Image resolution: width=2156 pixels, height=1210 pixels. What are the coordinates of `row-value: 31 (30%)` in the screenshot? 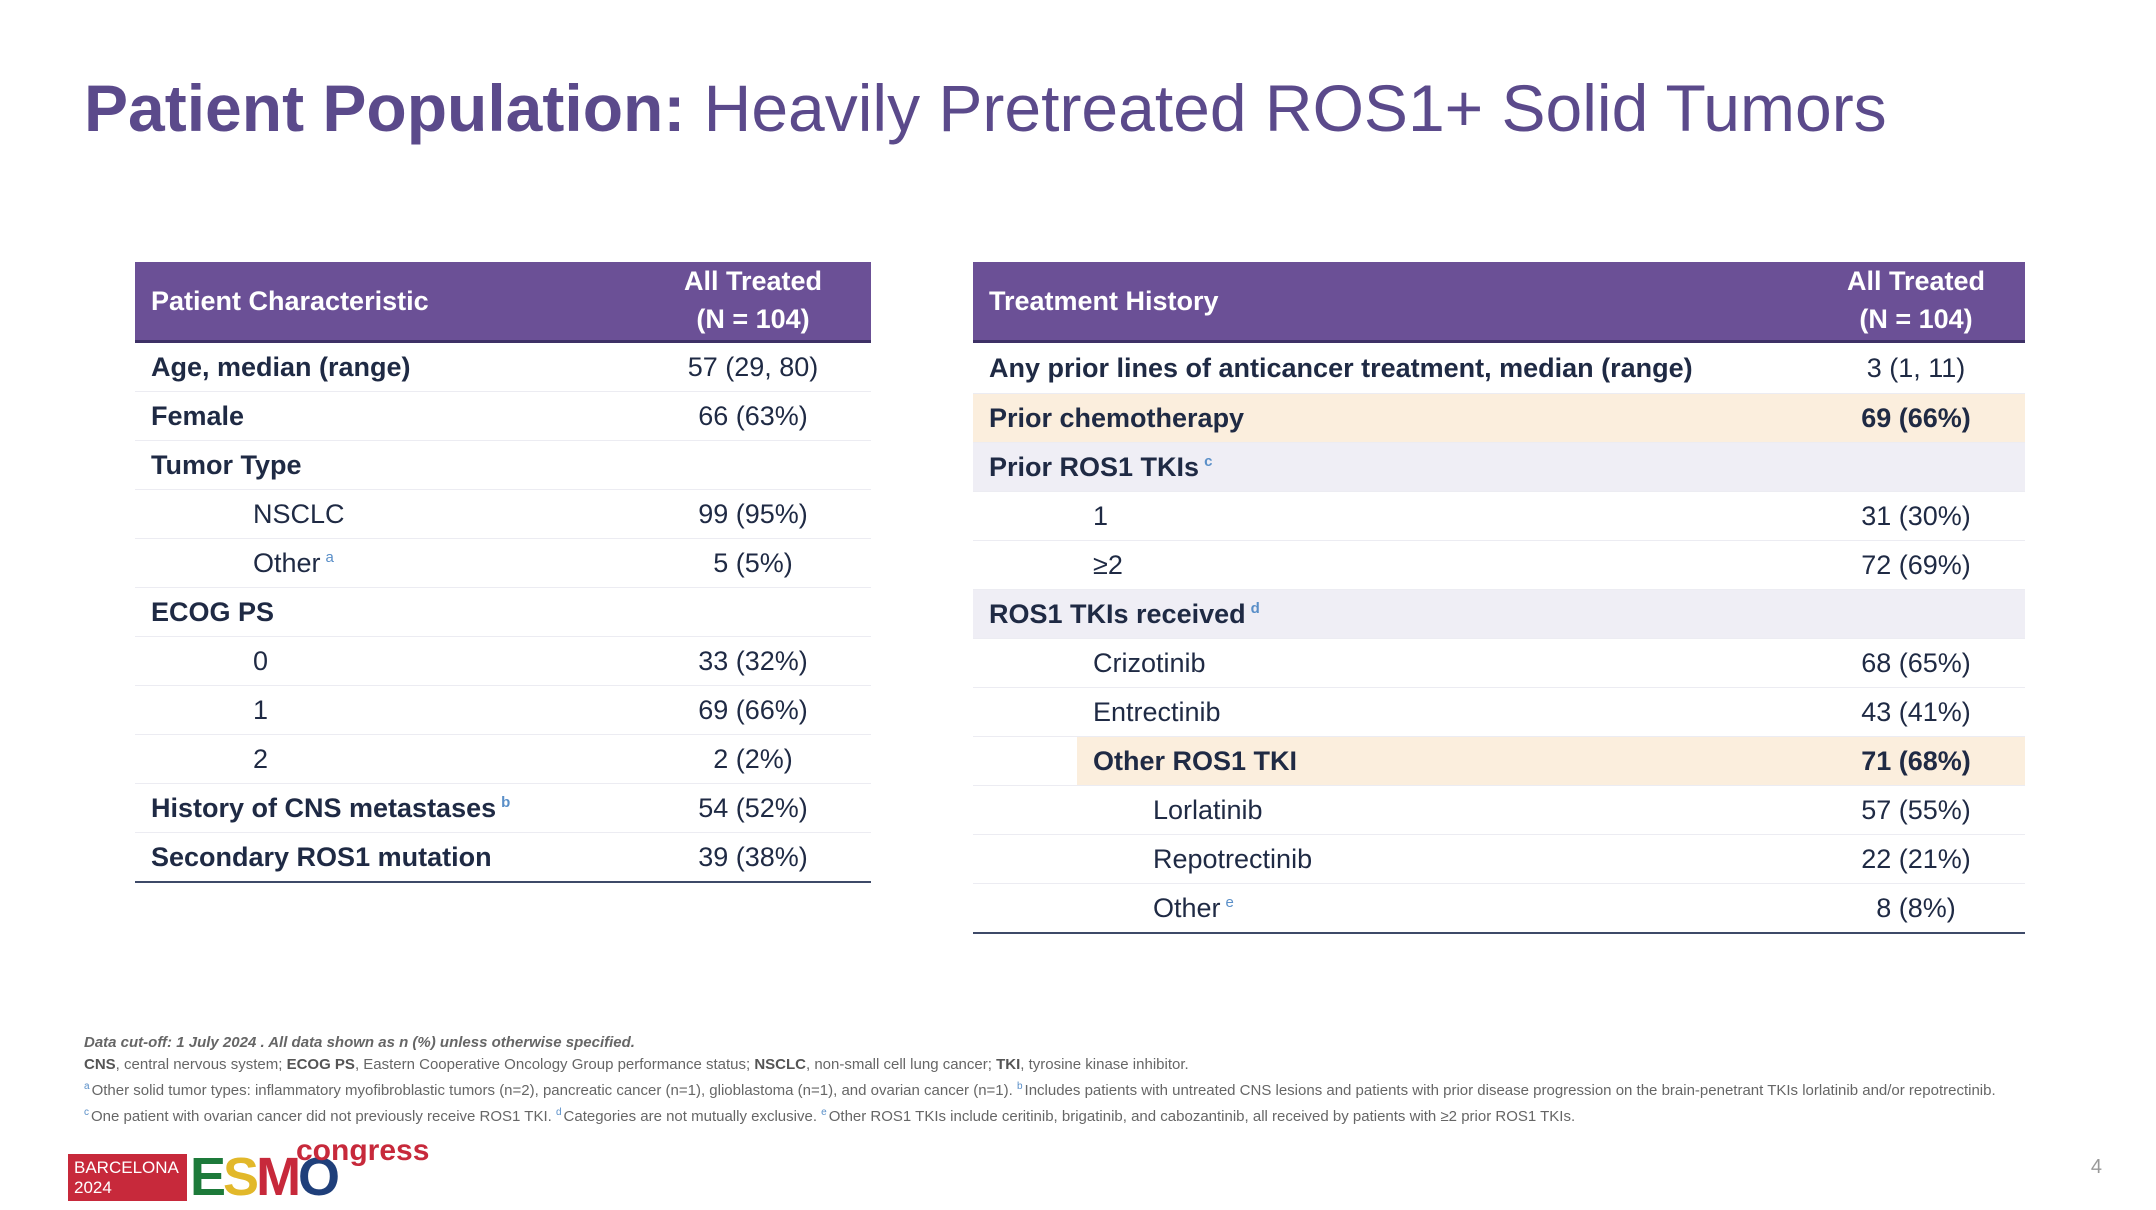 It's located at (1916, 516).